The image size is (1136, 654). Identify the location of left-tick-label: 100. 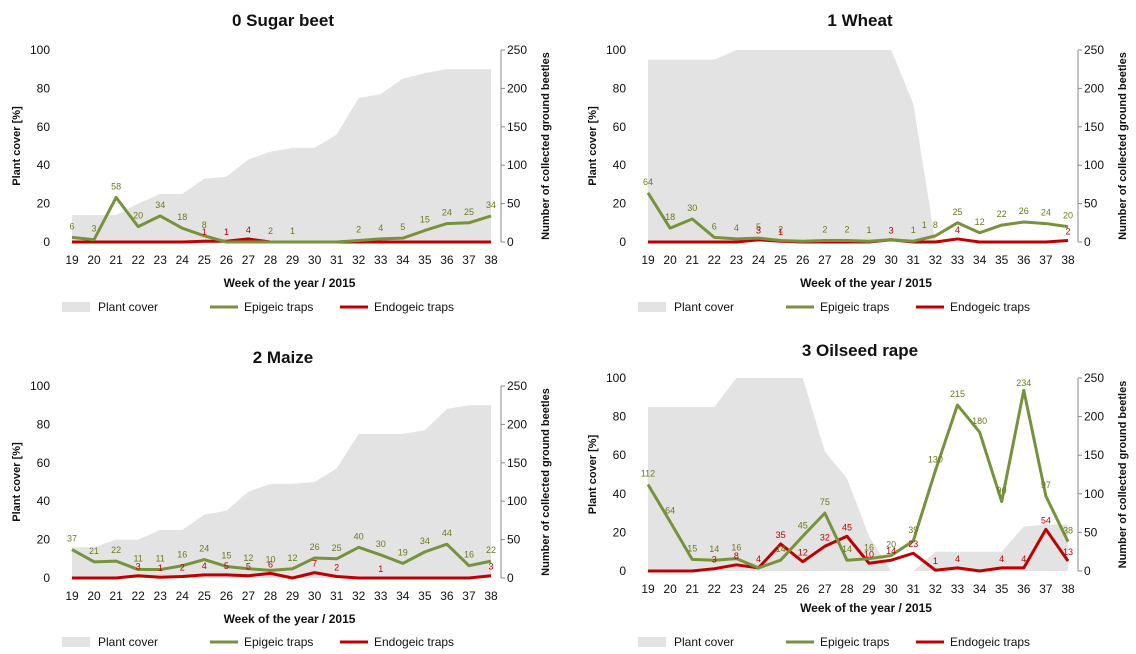
(616, 378).